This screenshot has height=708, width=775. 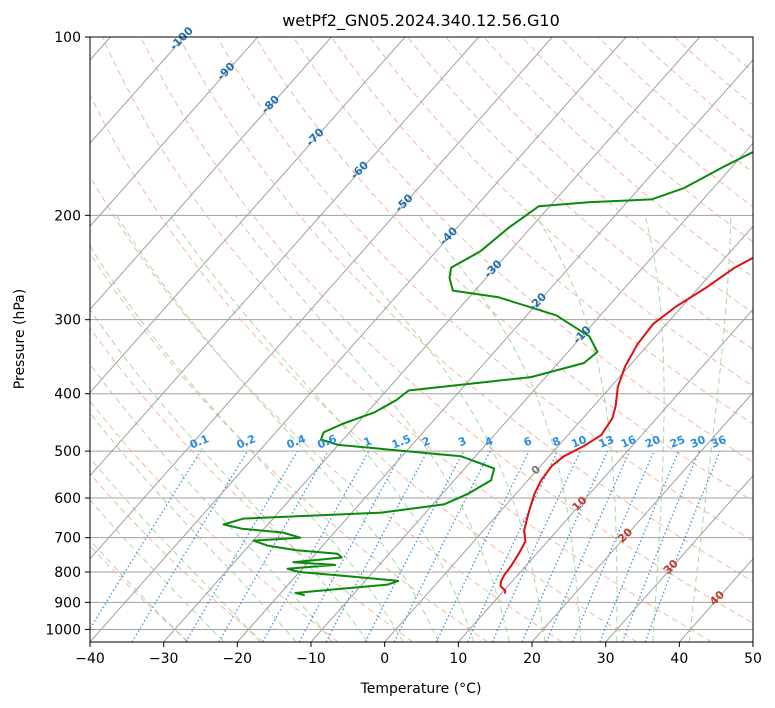 I want to click on y-tick-label: 900, so click(x=67, y=603).